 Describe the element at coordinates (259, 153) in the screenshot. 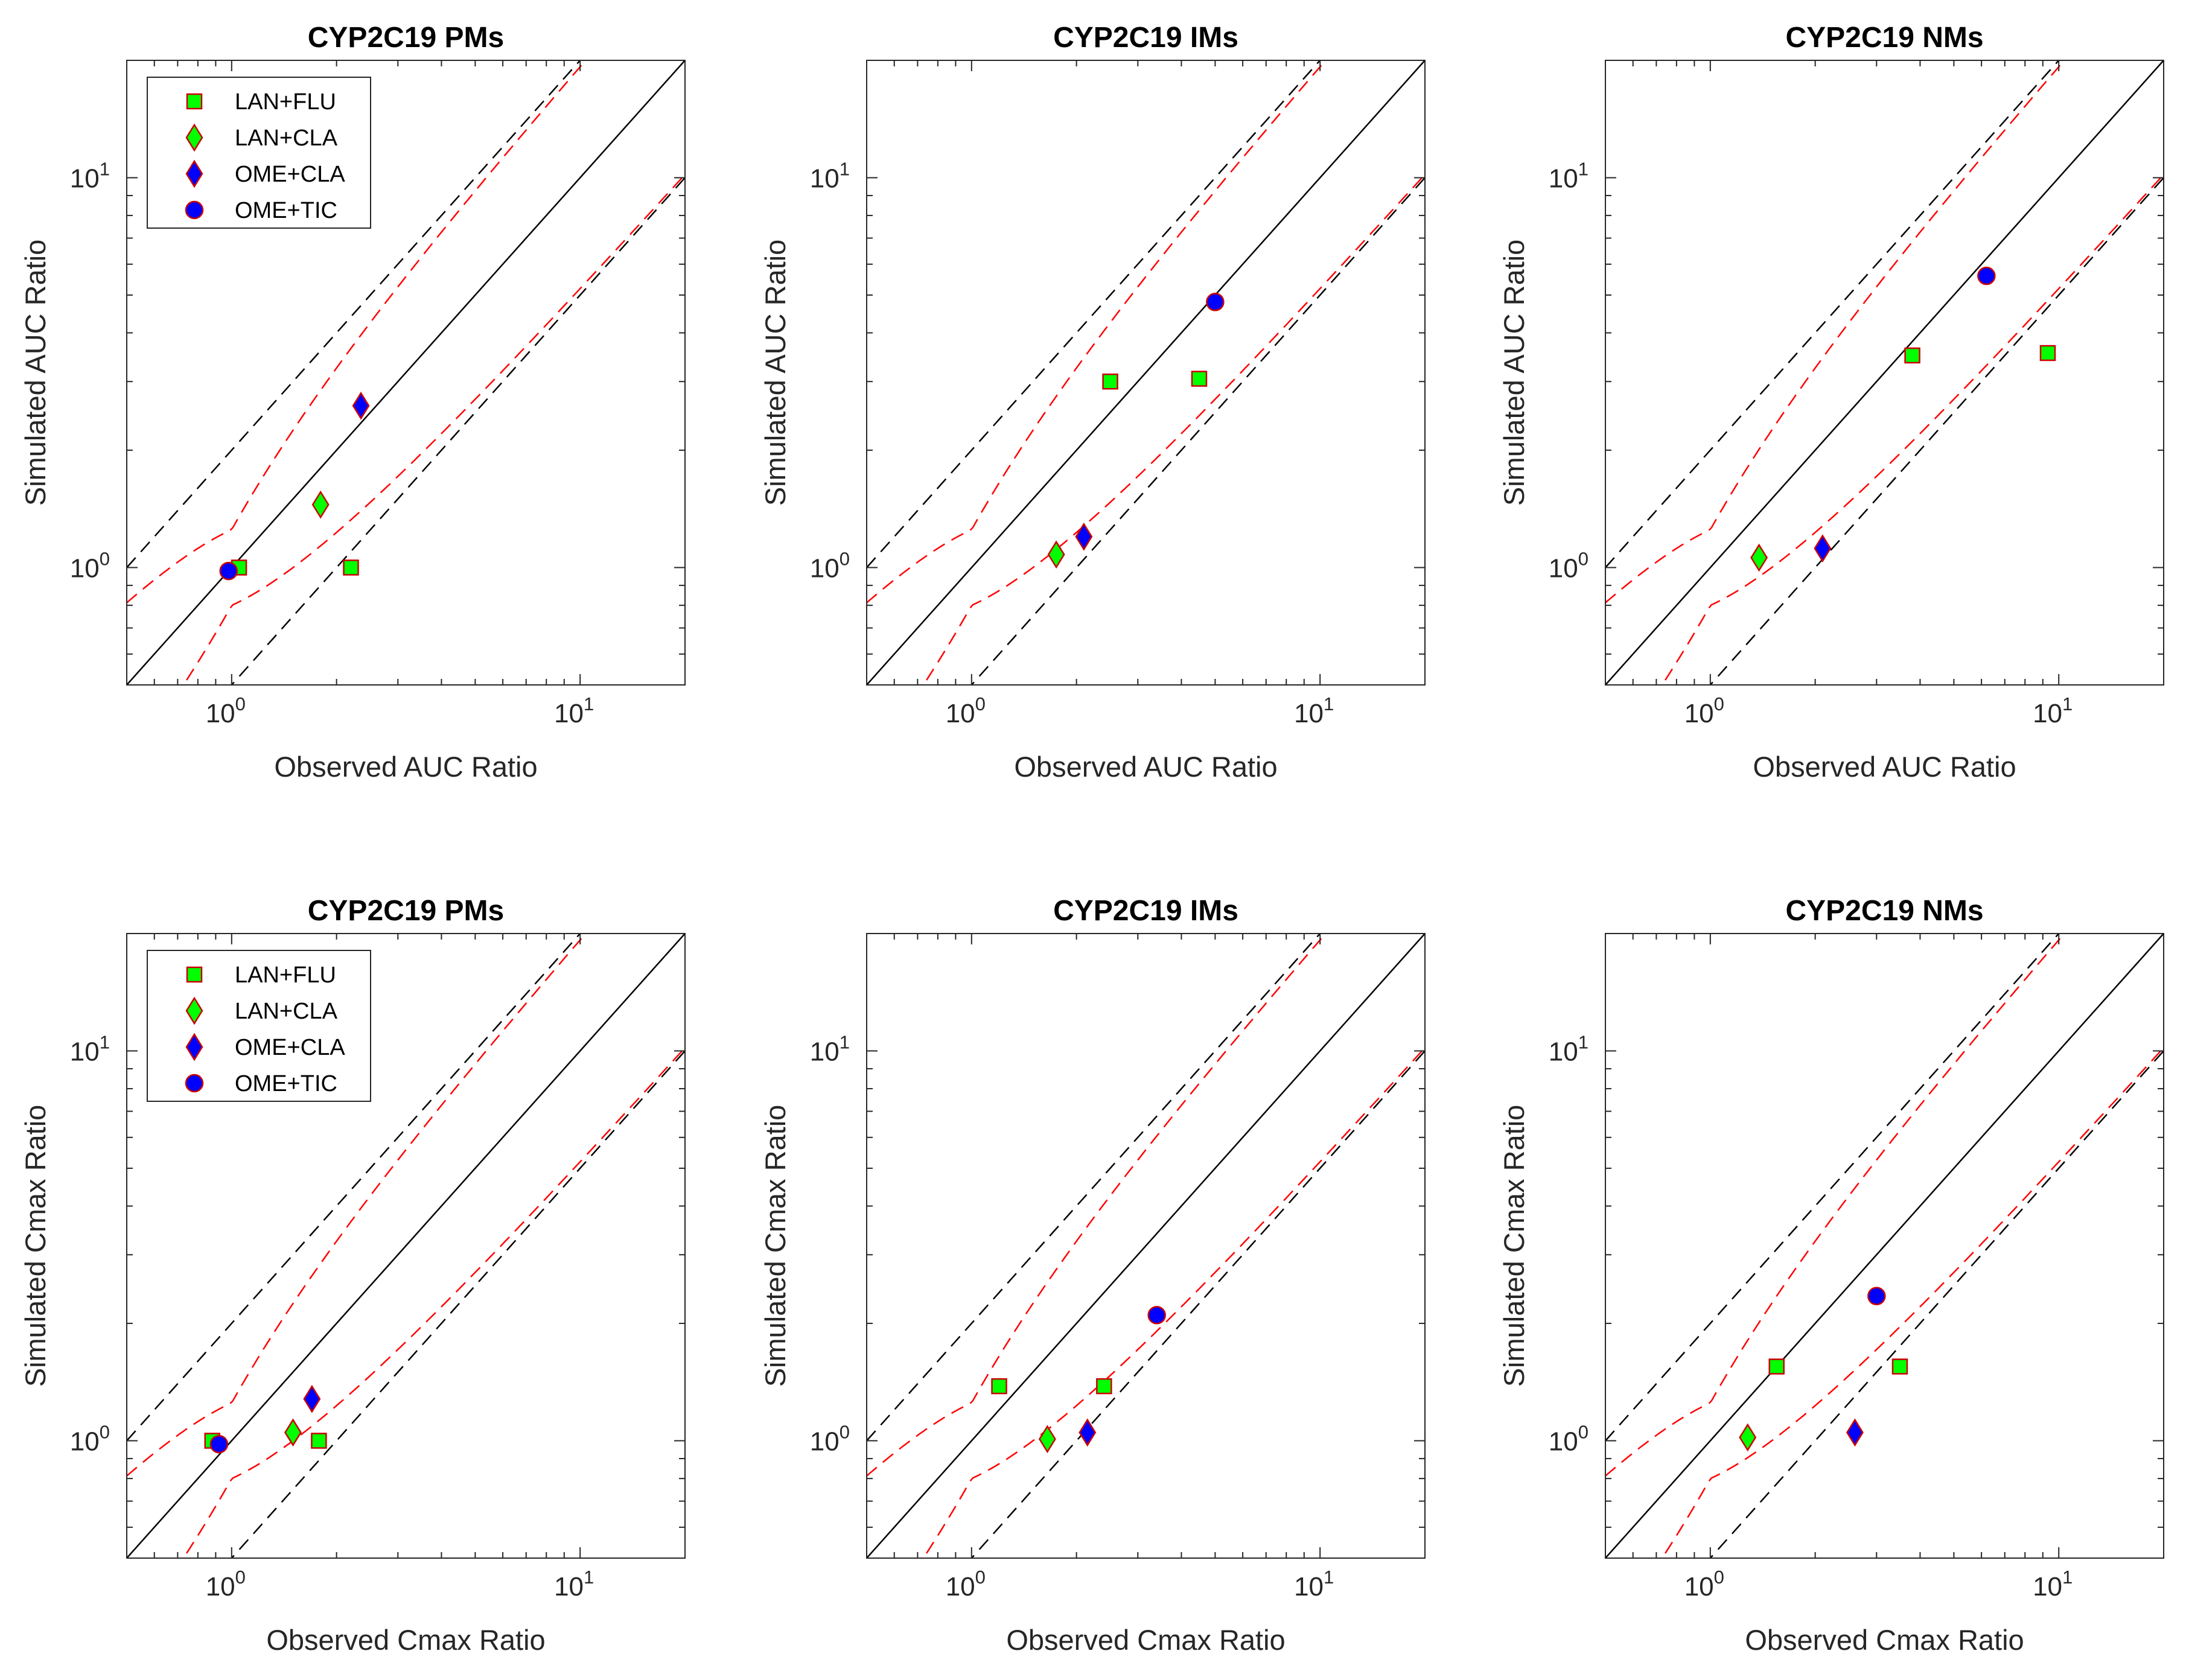

I see `legend-box` at that location.